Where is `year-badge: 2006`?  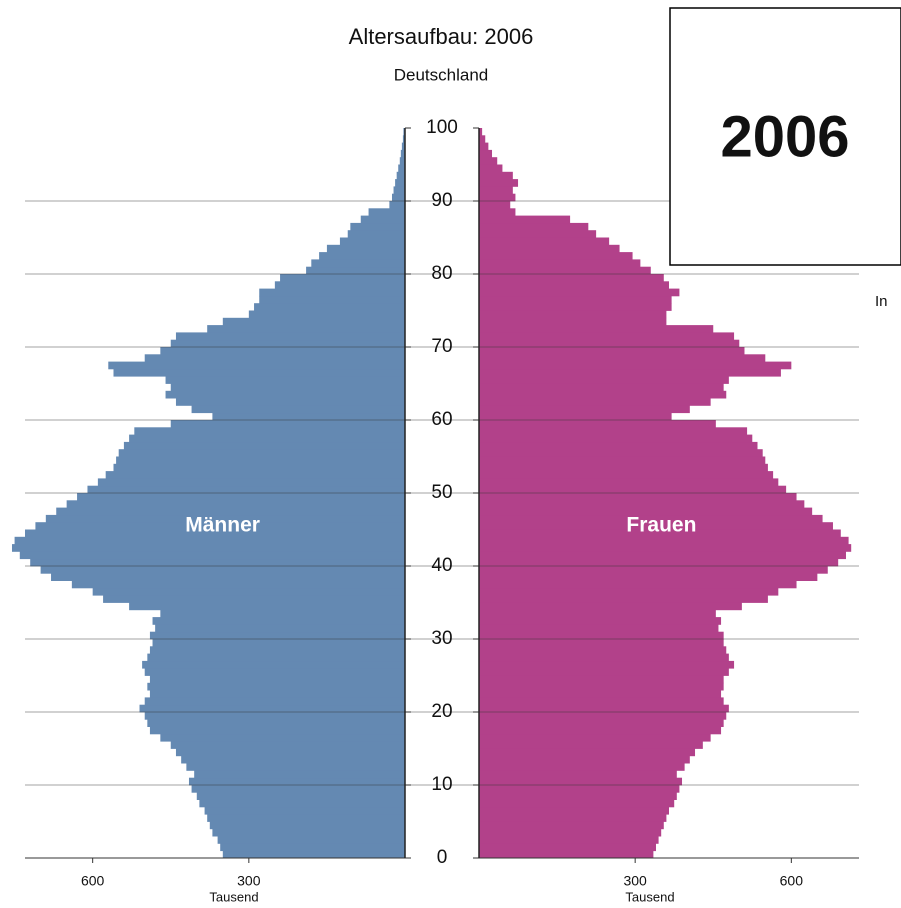
year-badge: 2006 is located at coordinates (785, 136).